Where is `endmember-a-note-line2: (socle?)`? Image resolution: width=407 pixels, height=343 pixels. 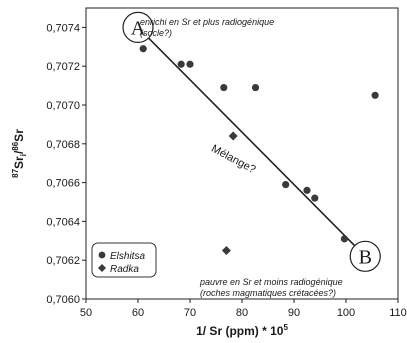 endmember-a-note-line2: (socle?) is located at coordinates (156, 33).